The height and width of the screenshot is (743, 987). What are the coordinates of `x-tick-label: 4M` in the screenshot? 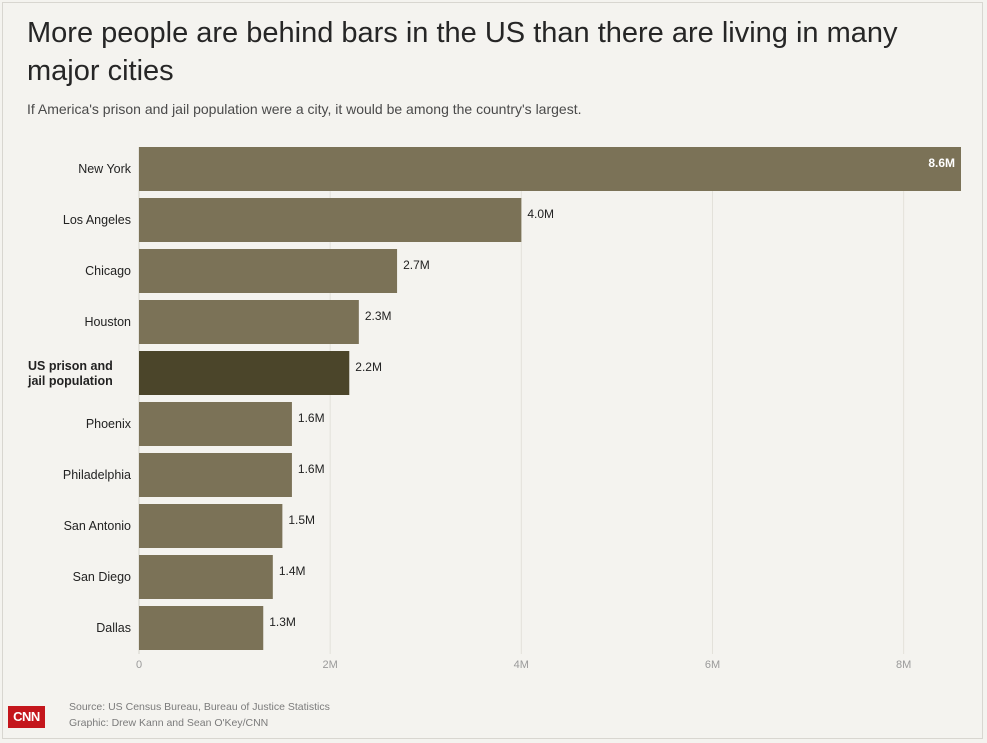 It's located at (521, 665).